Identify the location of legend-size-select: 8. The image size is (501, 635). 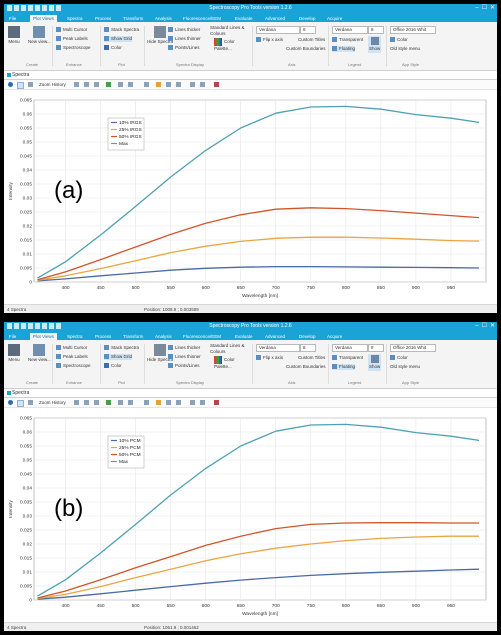
(376, 348).